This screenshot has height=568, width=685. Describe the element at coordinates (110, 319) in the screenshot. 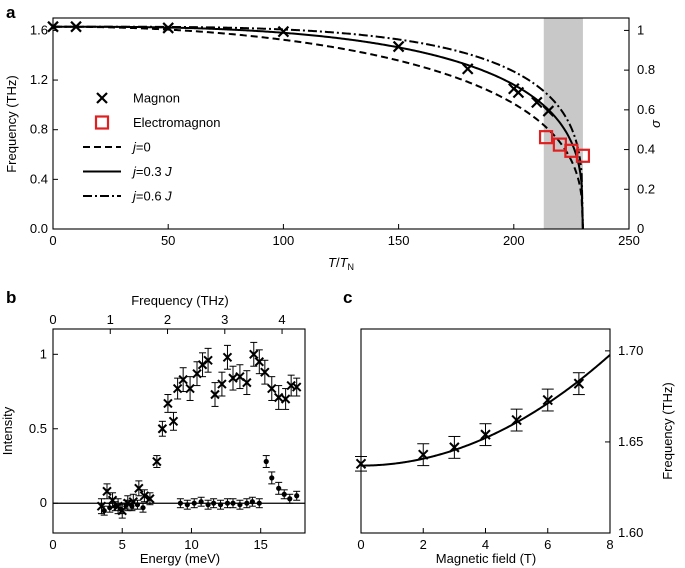

I see `x2-tick-label: 1` at that location.